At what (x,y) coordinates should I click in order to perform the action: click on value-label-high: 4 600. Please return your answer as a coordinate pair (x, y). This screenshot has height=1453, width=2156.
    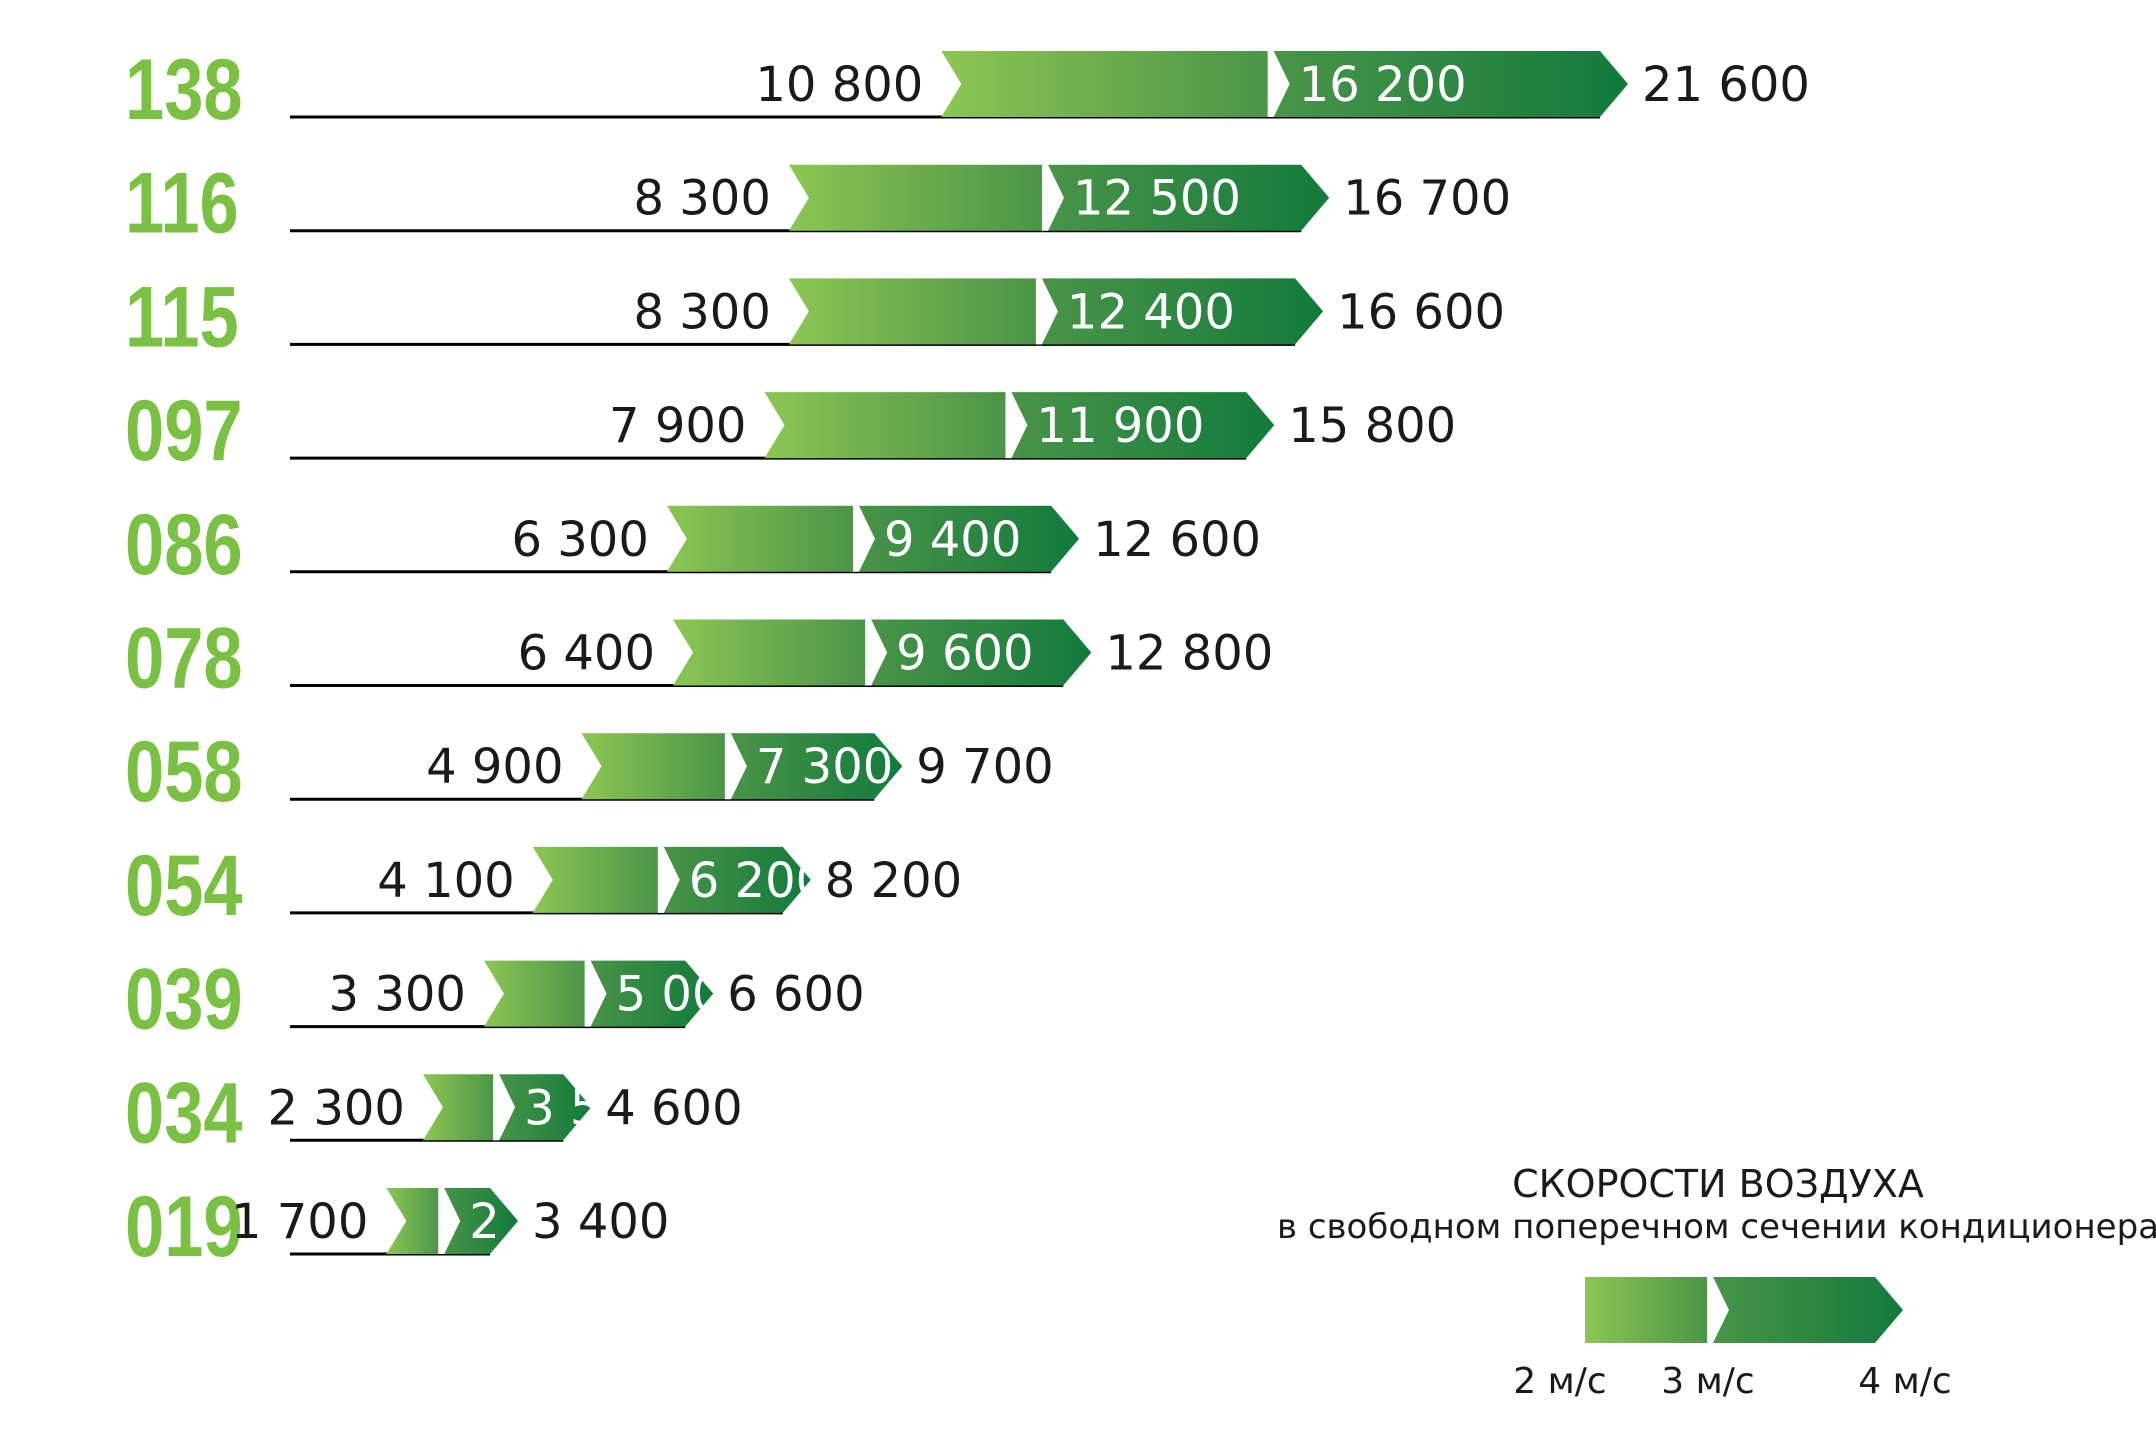
    Looking at the image, I should click on (673, 1108).